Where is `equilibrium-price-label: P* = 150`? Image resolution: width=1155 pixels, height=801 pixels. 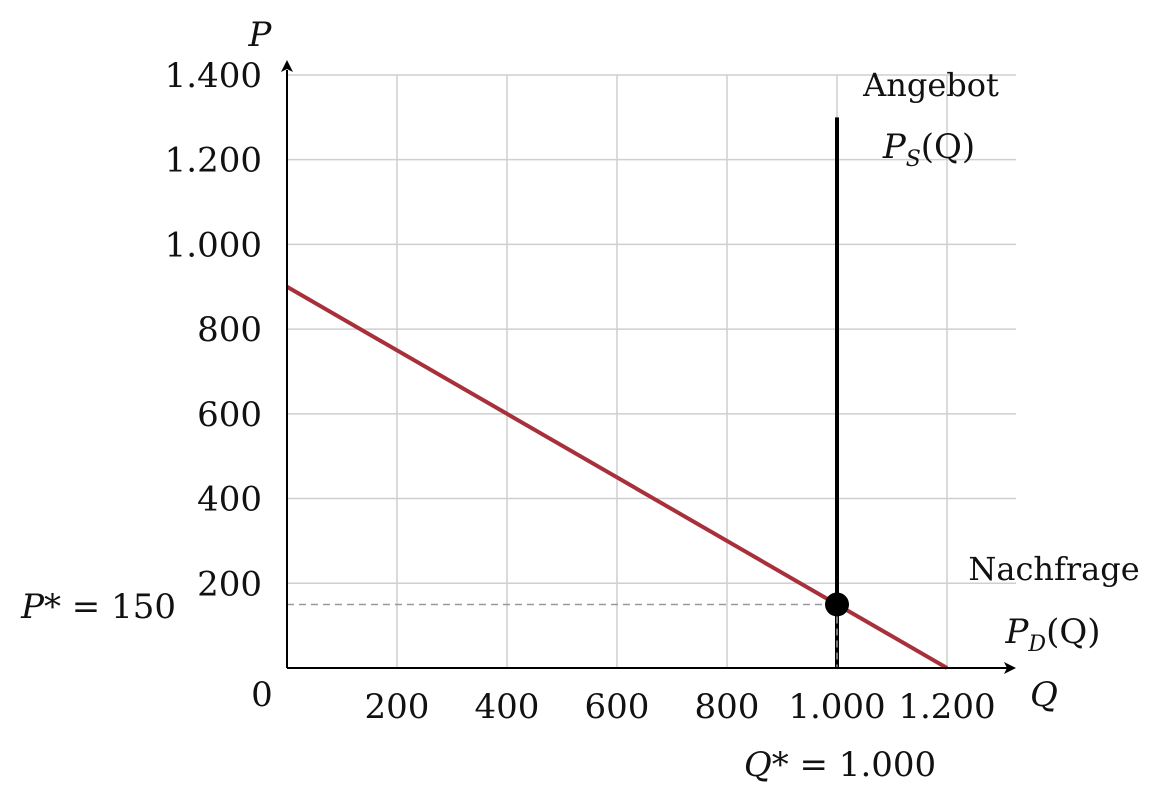 equilibrium-price-label: P* = 150 is located at coordinates (98, 607).